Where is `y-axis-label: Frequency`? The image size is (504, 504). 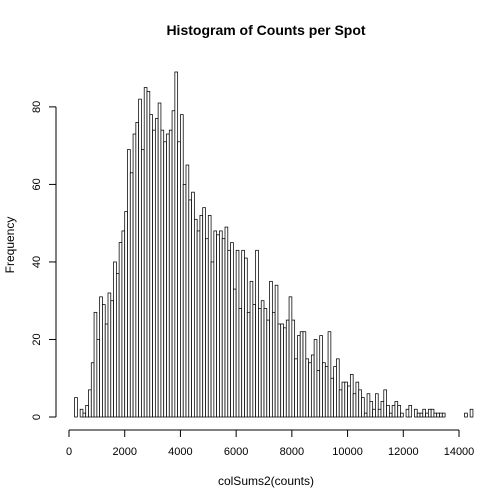 y-axis-label: Frequency is located at coordinates (10, 245).